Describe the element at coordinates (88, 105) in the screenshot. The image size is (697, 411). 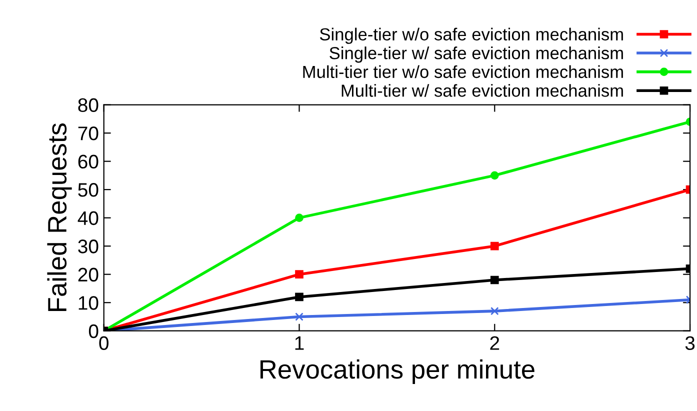
I see `y-tick-label: 80` at that location.